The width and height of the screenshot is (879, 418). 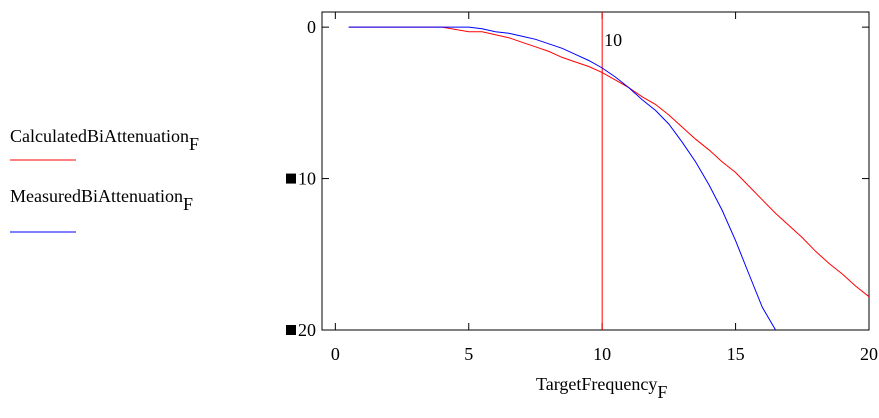 I want to click on x-tick-label: 10, so click(x=602, y=354).